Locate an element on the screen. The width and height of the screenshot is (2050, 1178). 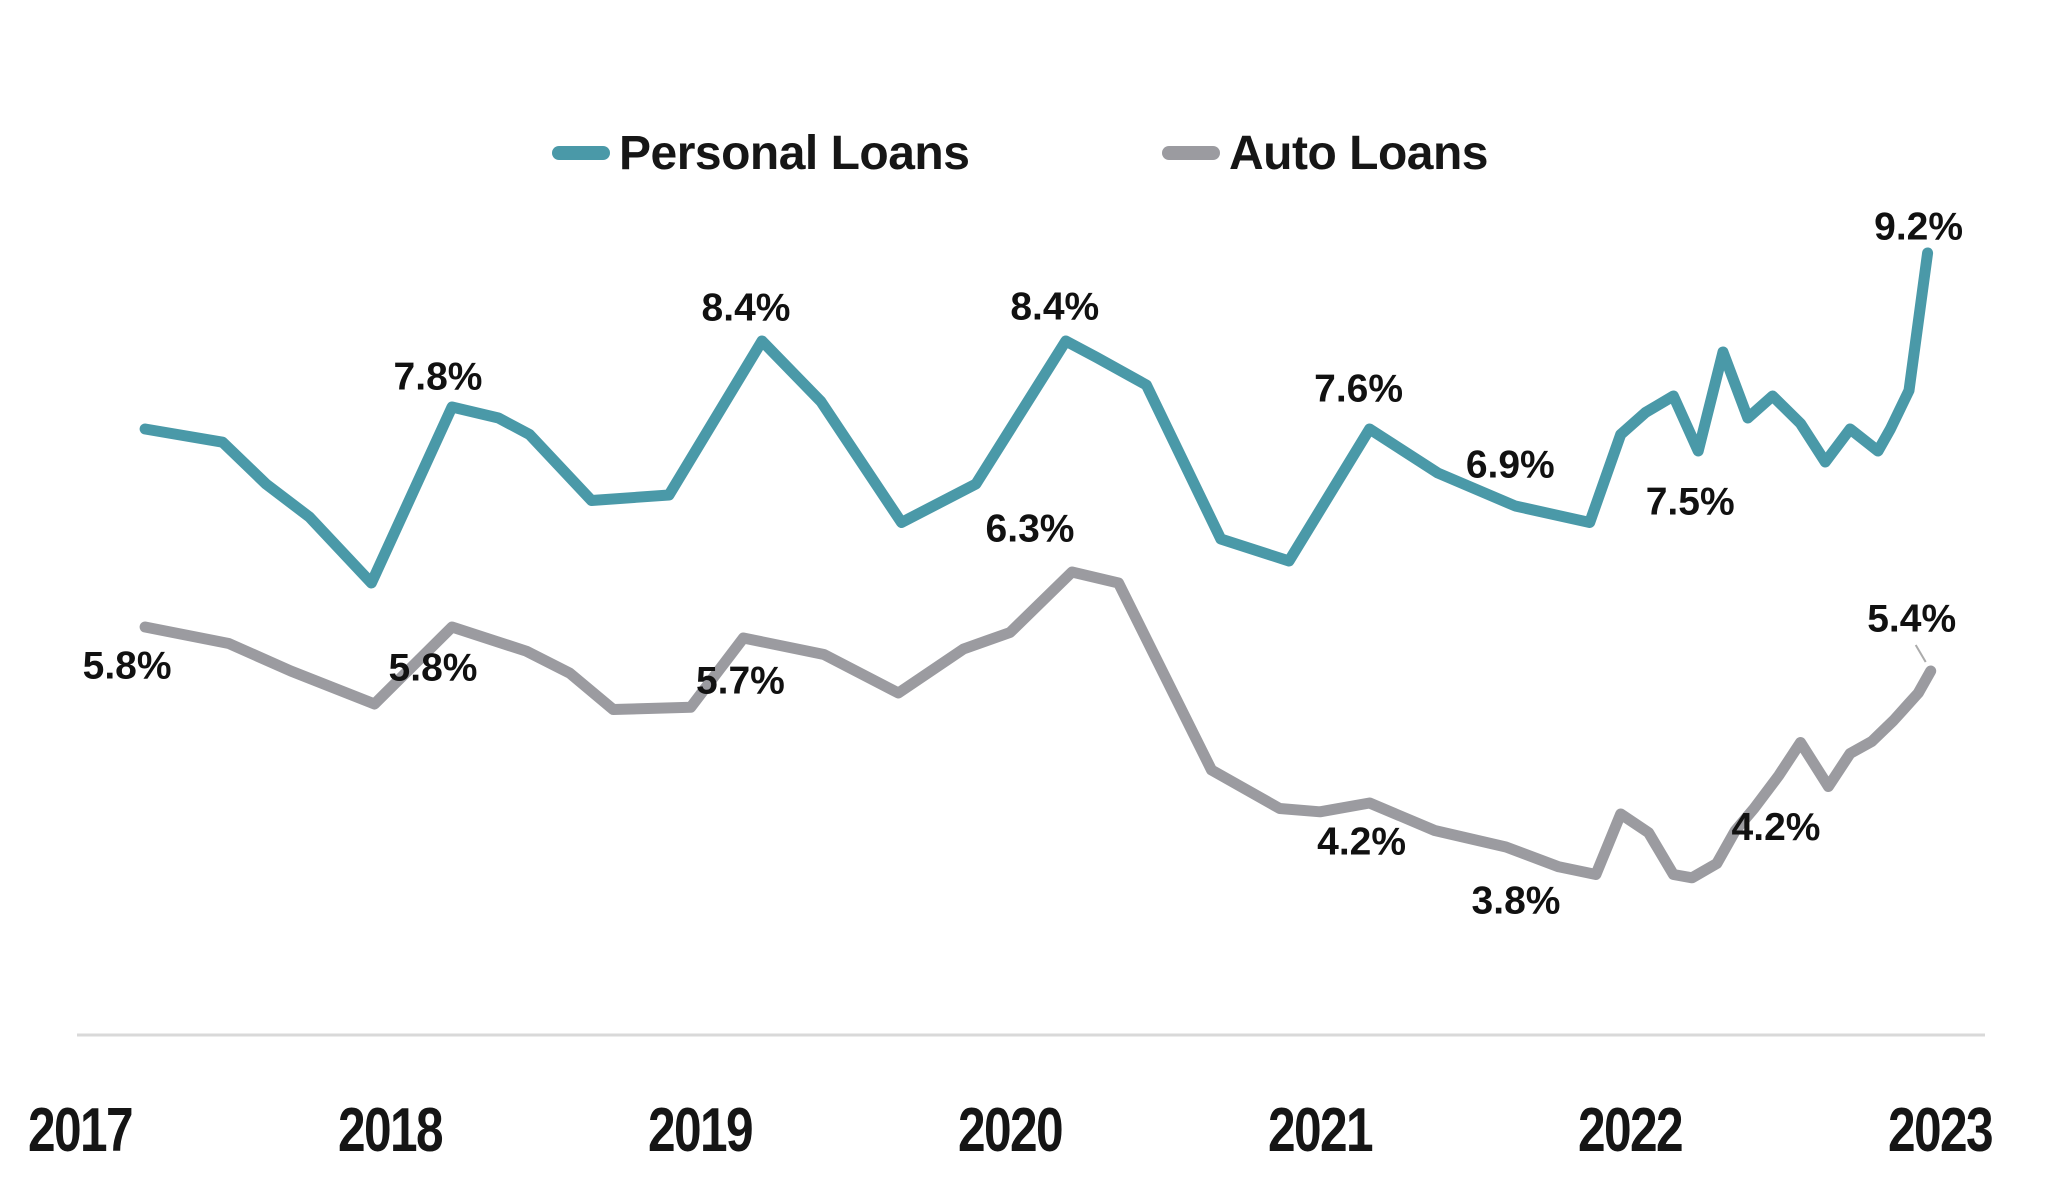
legend-label-personal-loans: Personal Loans is located at coordinates (794, 153).